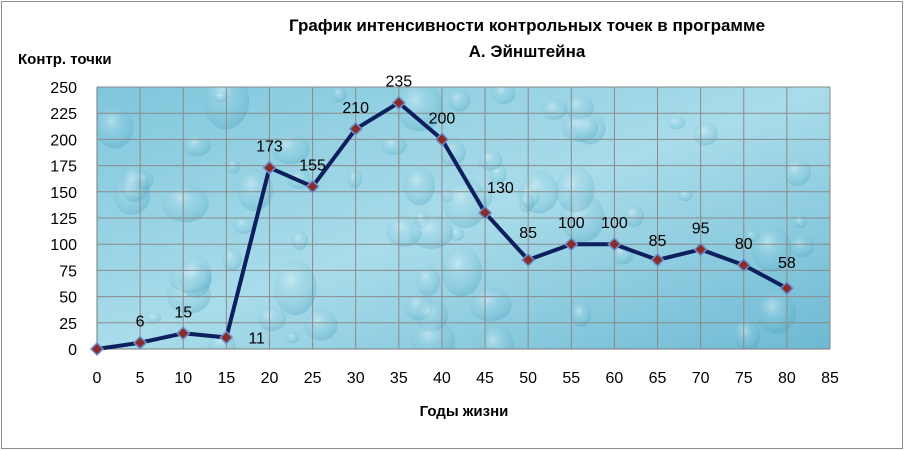 This screenshot has height=450, width=904. Describe the element at coordinates (744, 378) in the screenshot. I see `x-tick-label: 75` at that location.